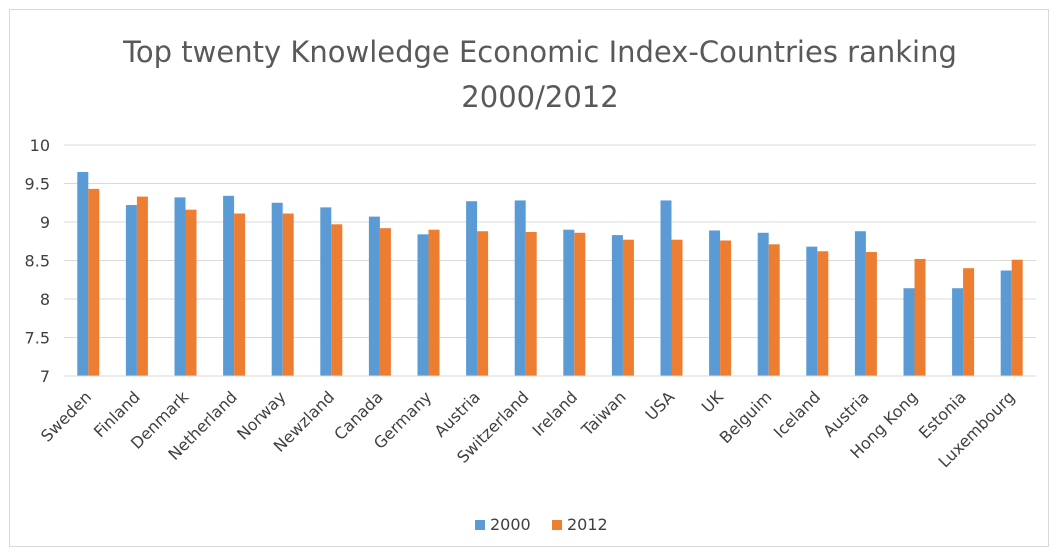  What do you see at coordinates (628, 307) in the screenshot?
I see `bar-2012-taiwan` at bounding box center [628, 307].